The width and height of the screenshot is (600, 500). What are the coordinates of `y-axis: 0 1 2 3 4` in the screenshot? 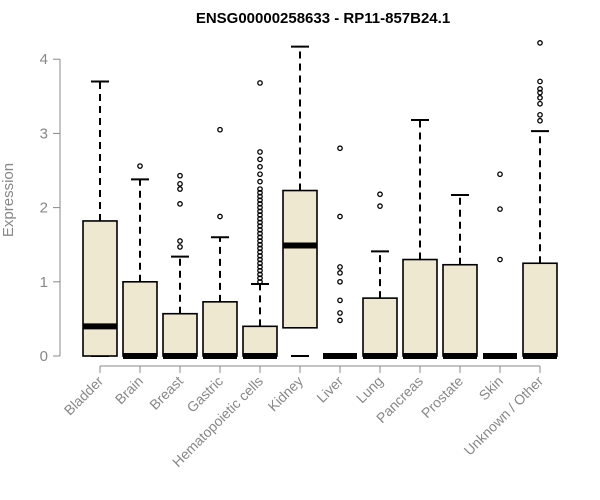 It's located at (50, 208).